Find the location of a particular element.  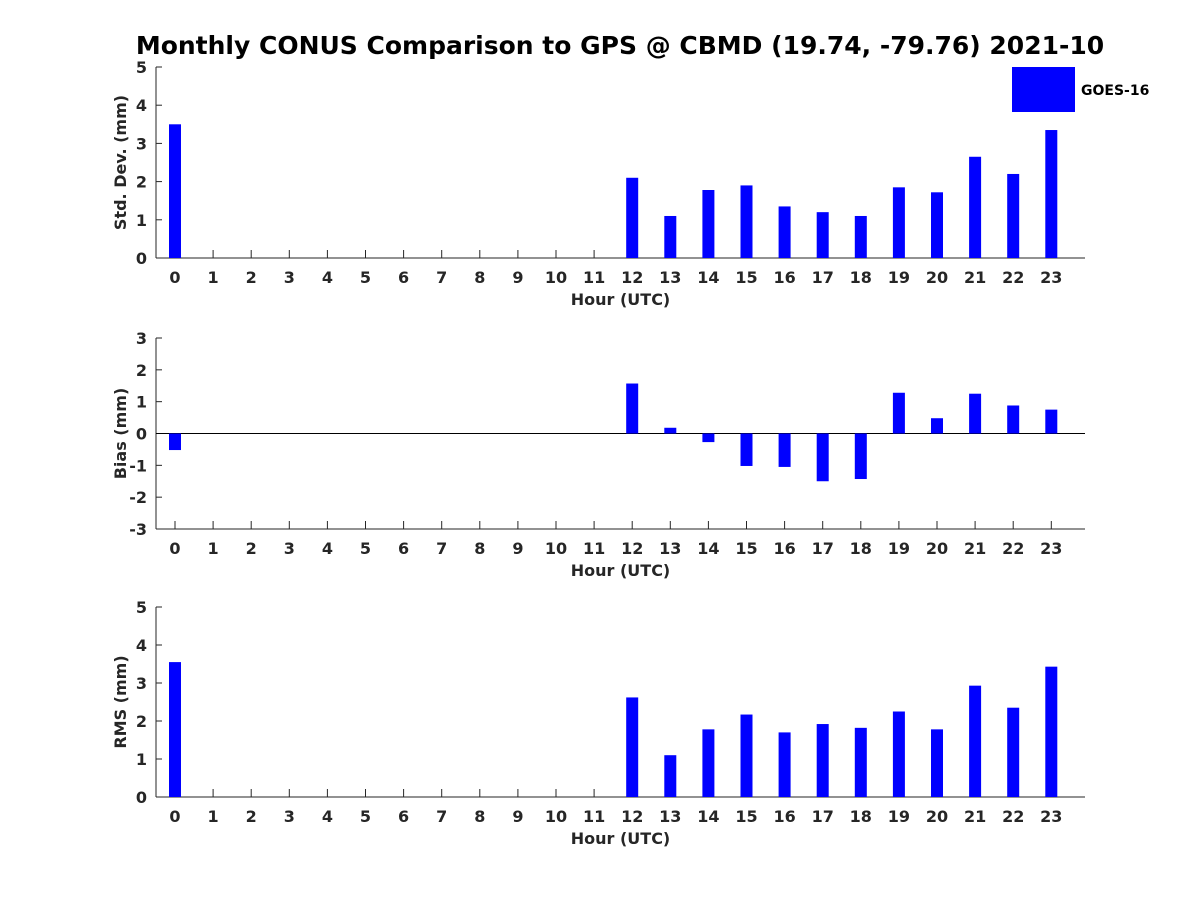

legend-swatch is located at coordinates (1043, 89).